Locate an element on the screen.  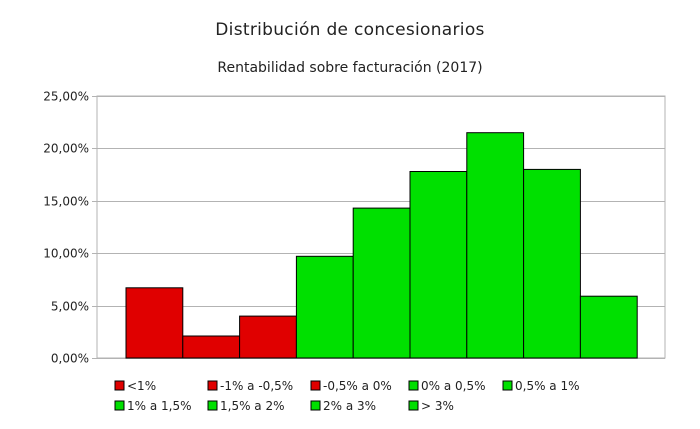
y-tick-label: 15,00% is located at coordinates (66, 202).